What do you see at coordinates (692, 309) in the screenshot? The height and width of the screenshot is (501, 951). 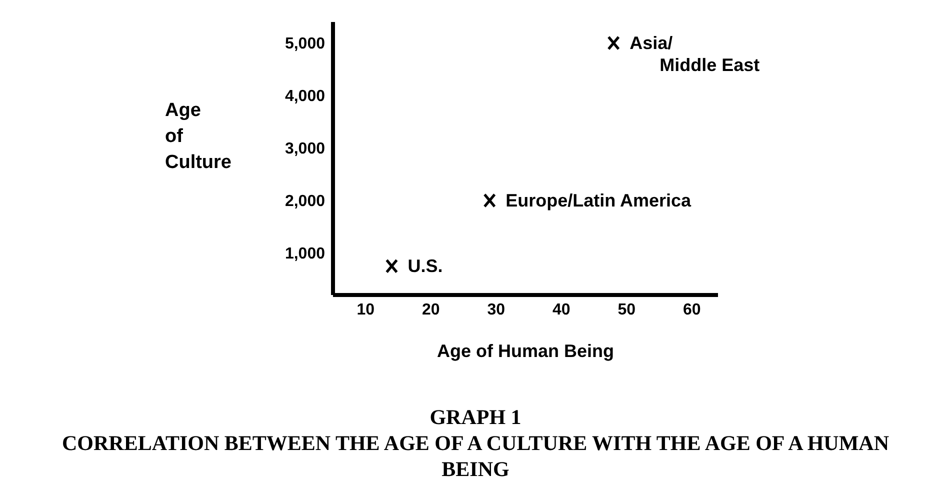 I see `x-tick-label: 60` at bounding box center [692, 309].